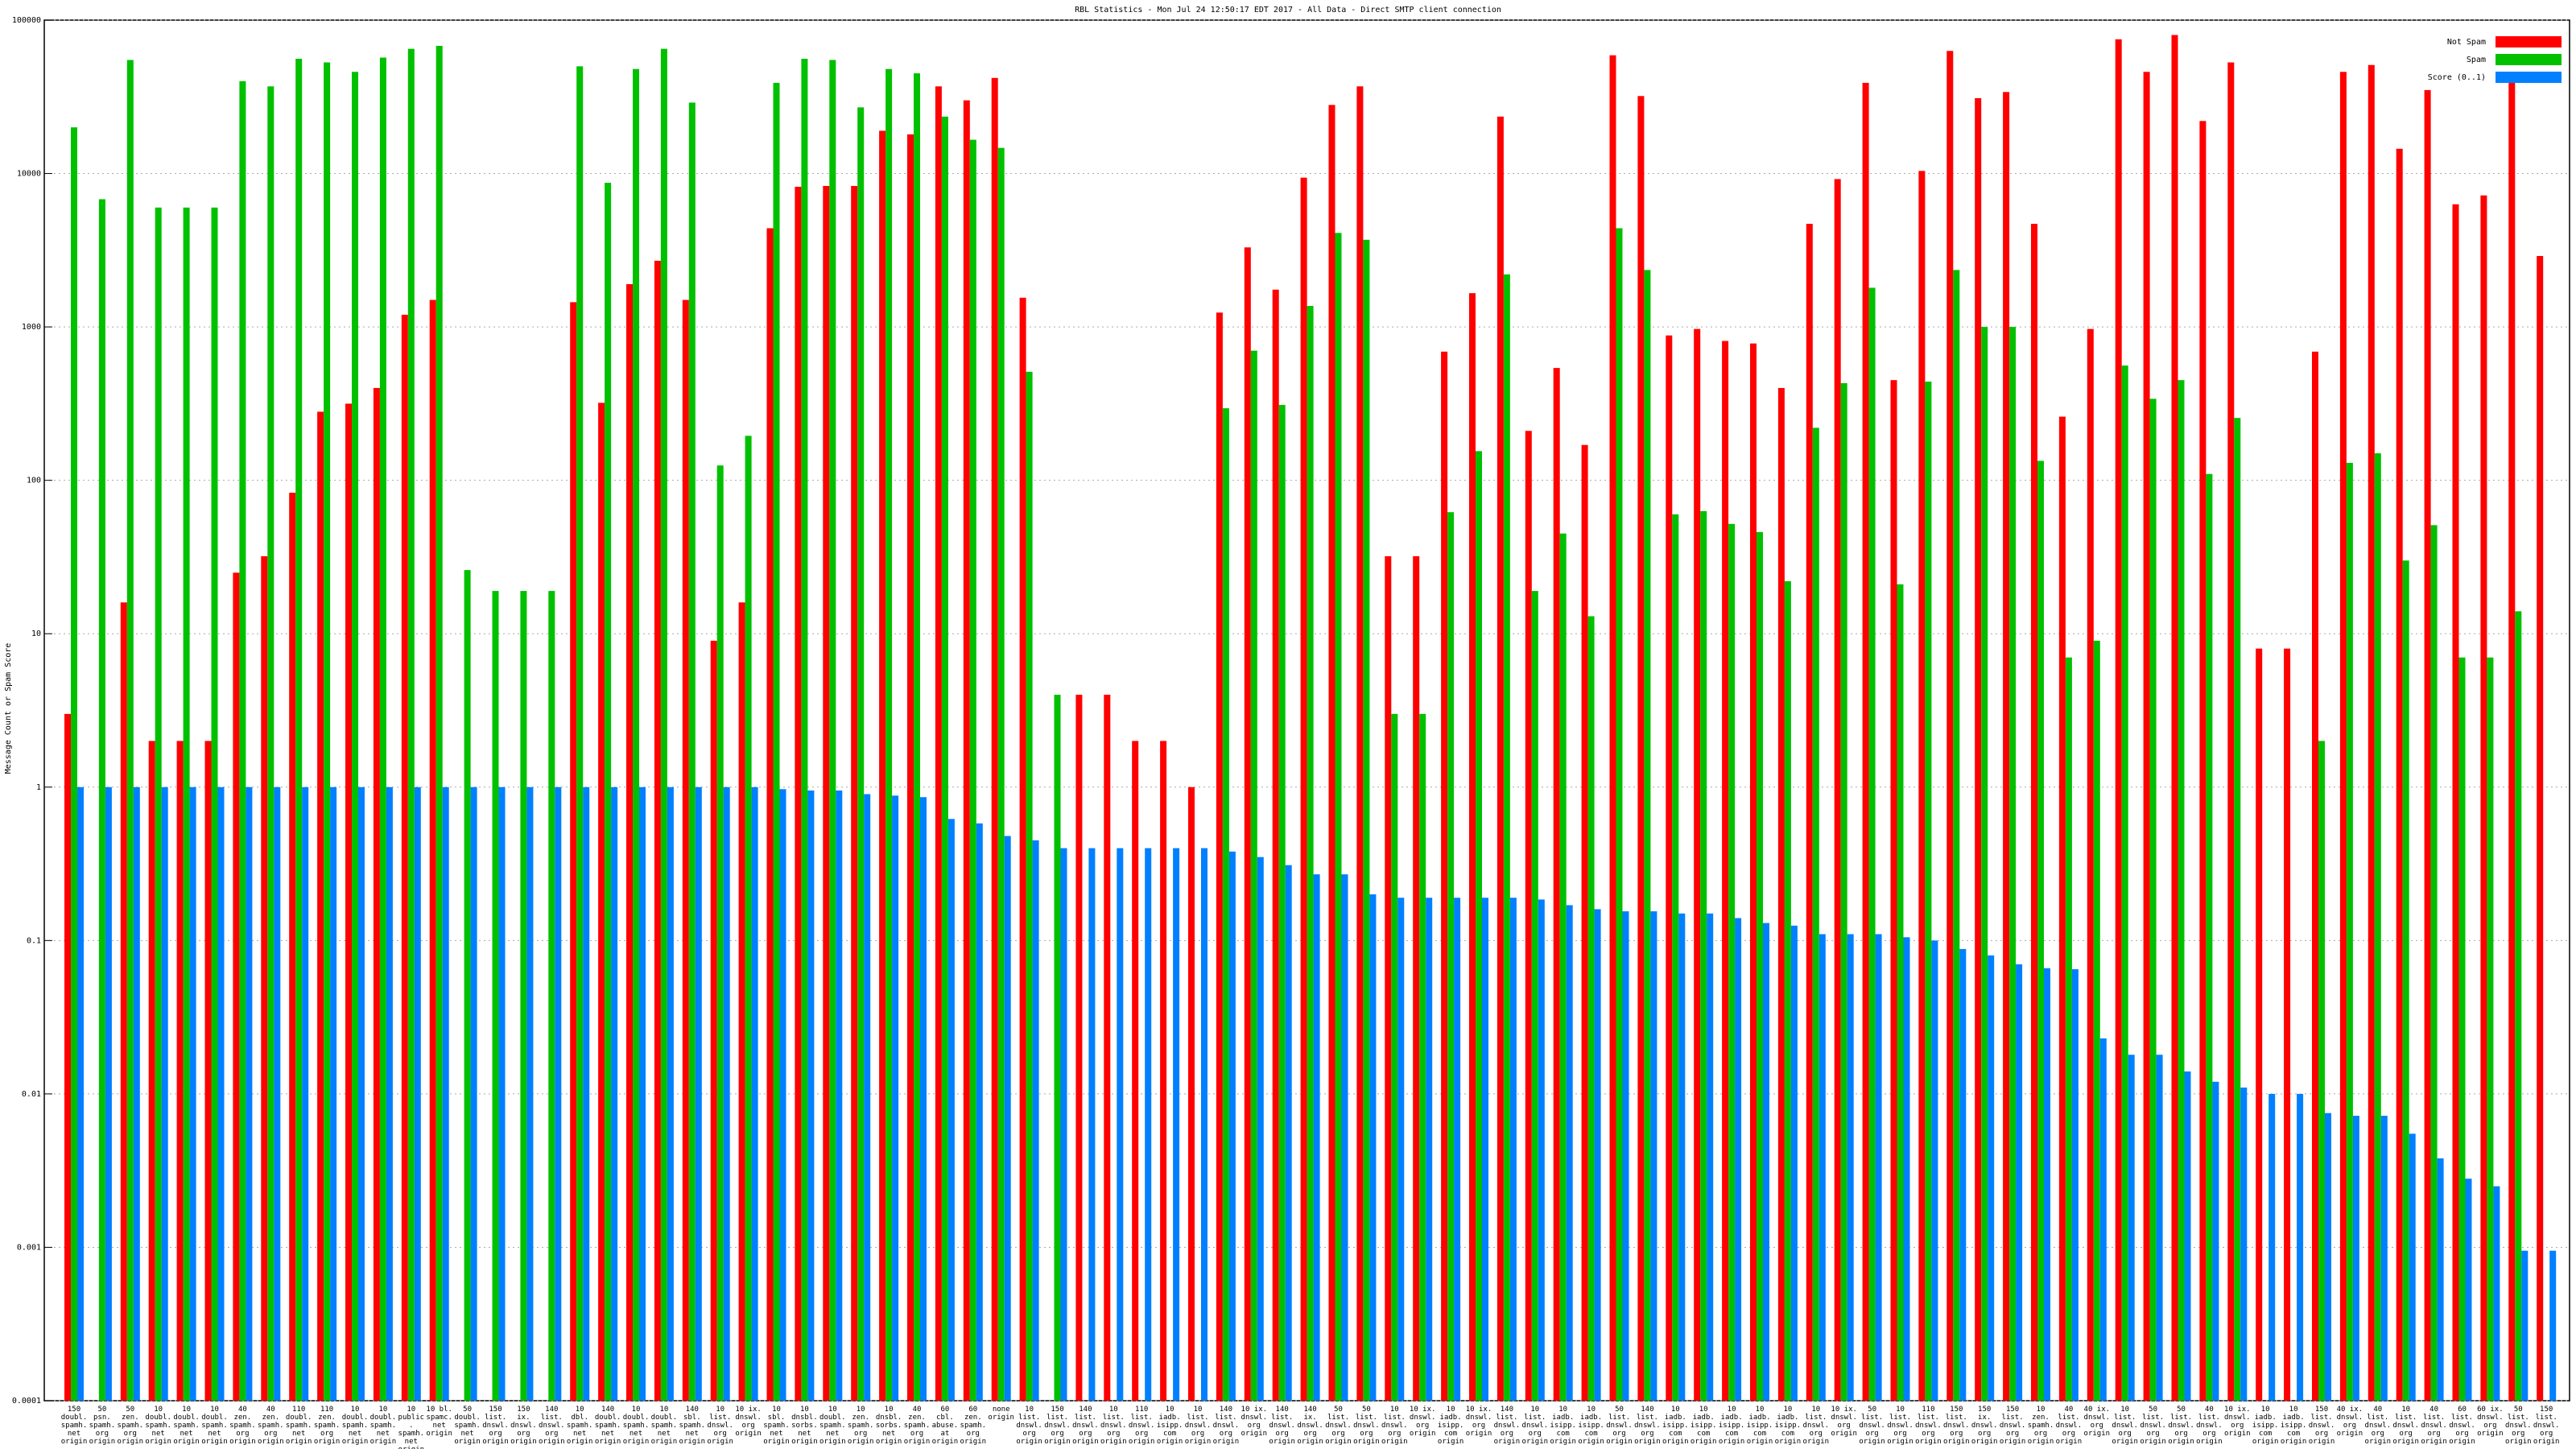 The height and width of the screenshot is (1449, 2576). What do you see at coordinates (467, 1426) in the screenshot?
I see `x-tick-label: 50 doubl. spamh. net origin` at bounding box center [467, 1426].